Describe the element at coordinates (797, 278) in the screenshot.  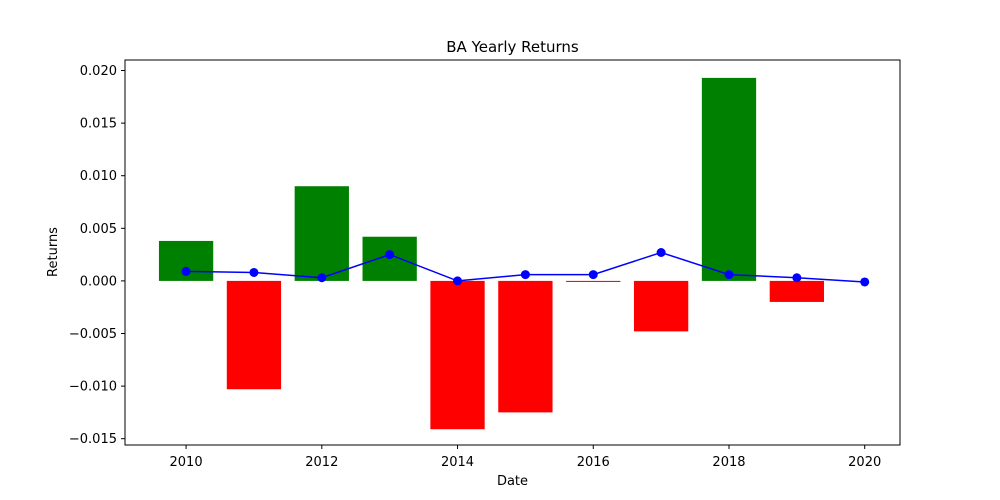
I see `line-point-2019` at that location.